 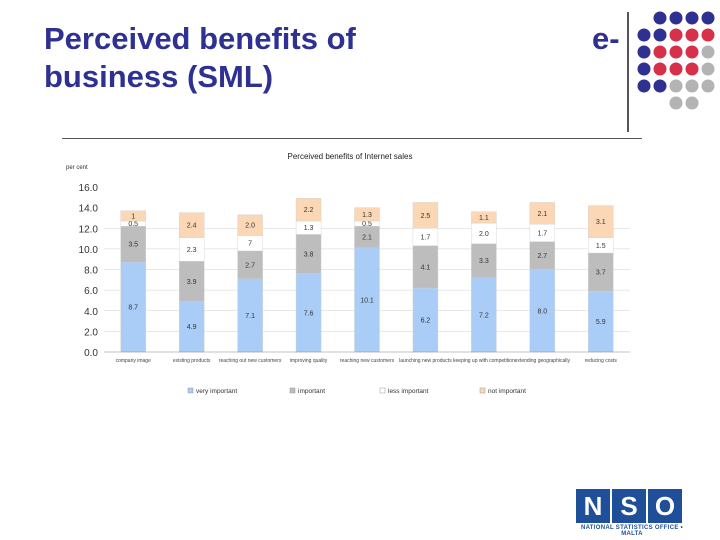 I want to click on data-label: 2.2, so click(x=309, y=210).